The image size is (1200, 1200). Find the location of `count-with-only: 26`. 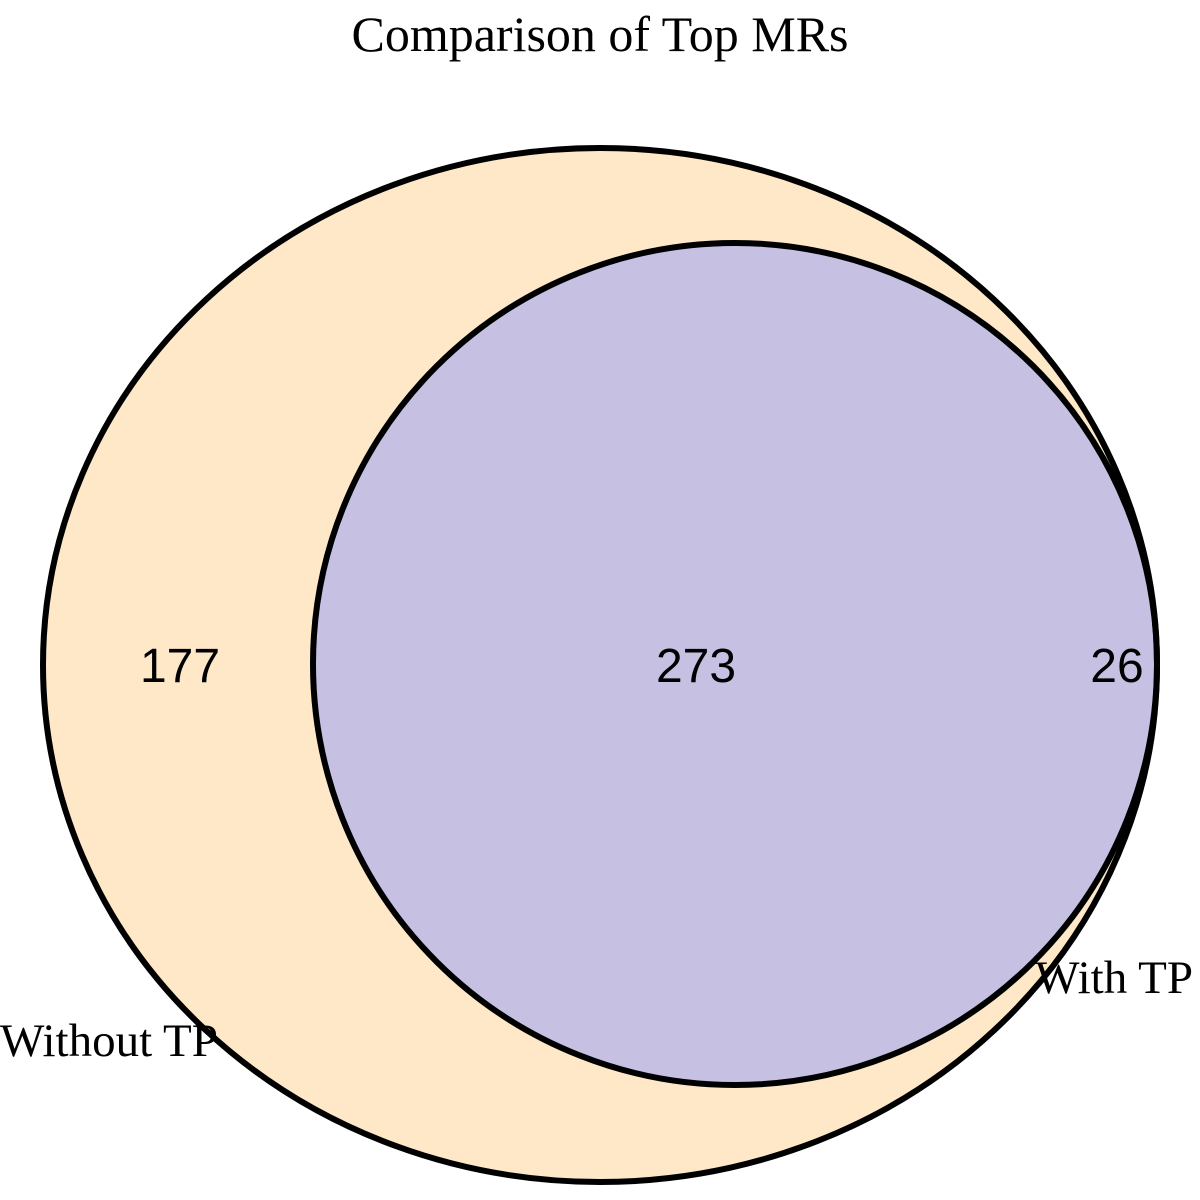

count-with-only: 26 is located at coordinates (1116, 666).